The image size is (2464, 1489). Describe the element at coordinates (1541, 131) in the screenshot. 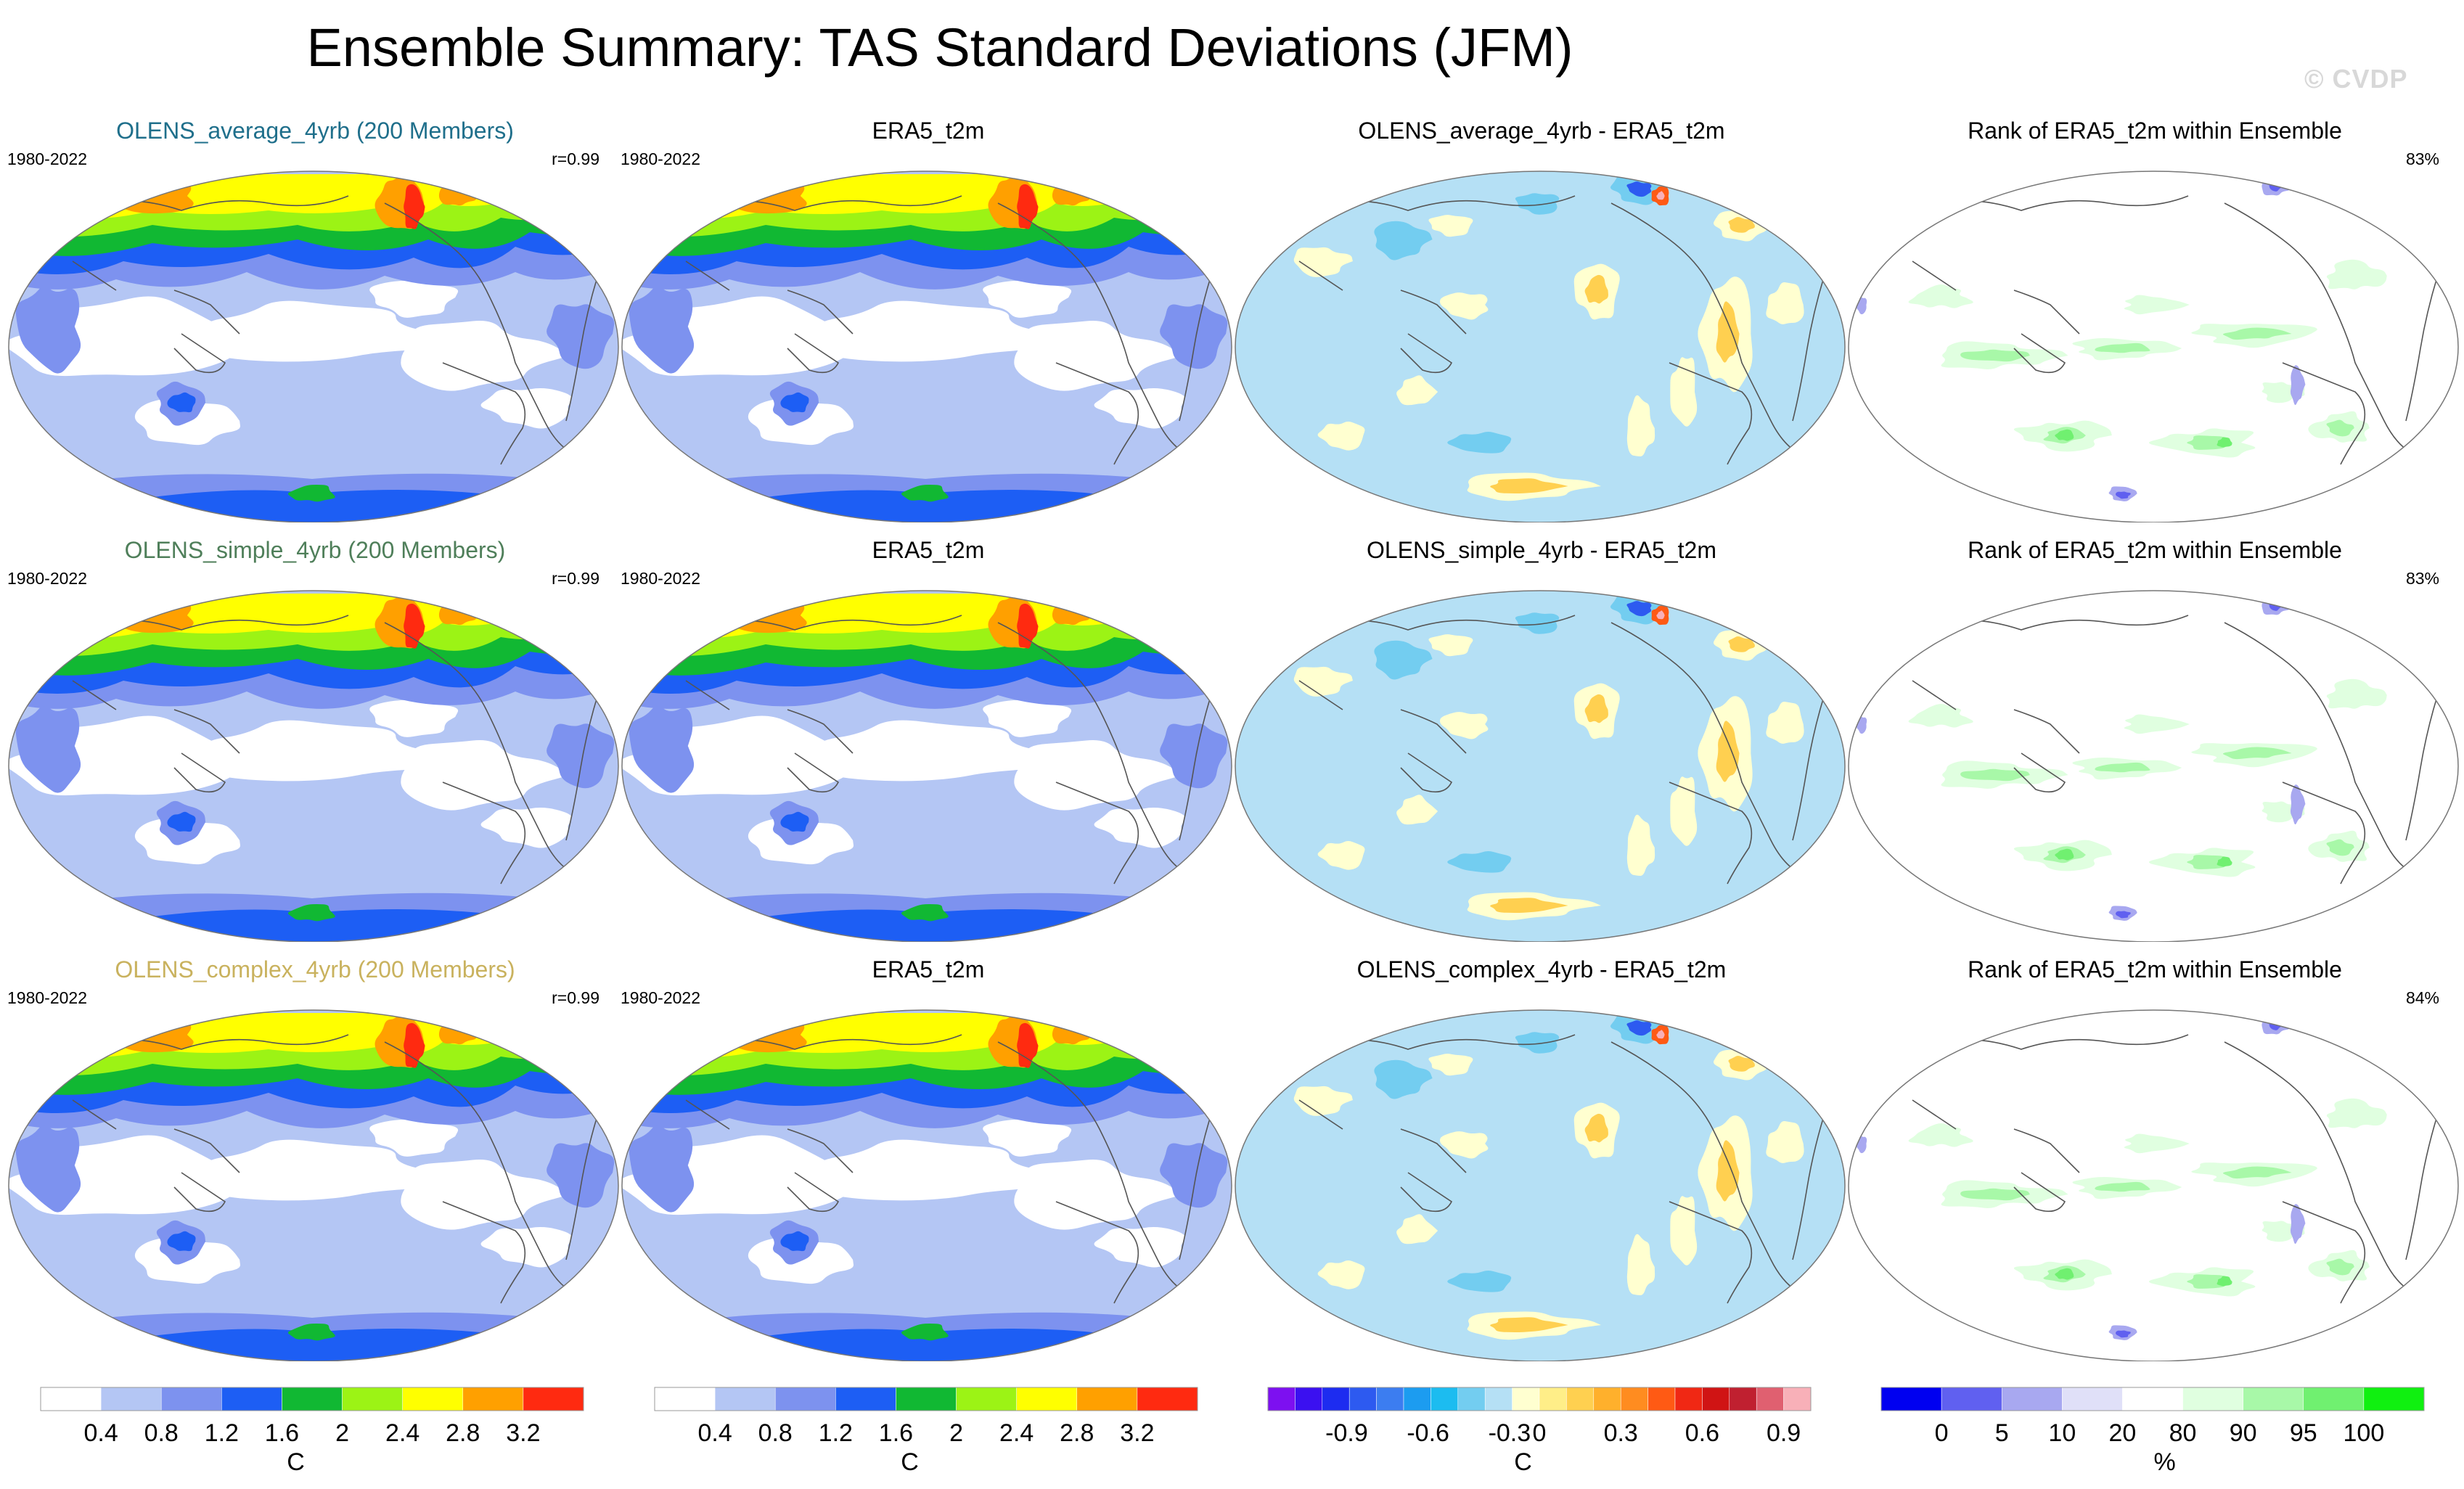

I see `panel-title: OLENS_average_4yrb - ERA5_t2m` at that location.